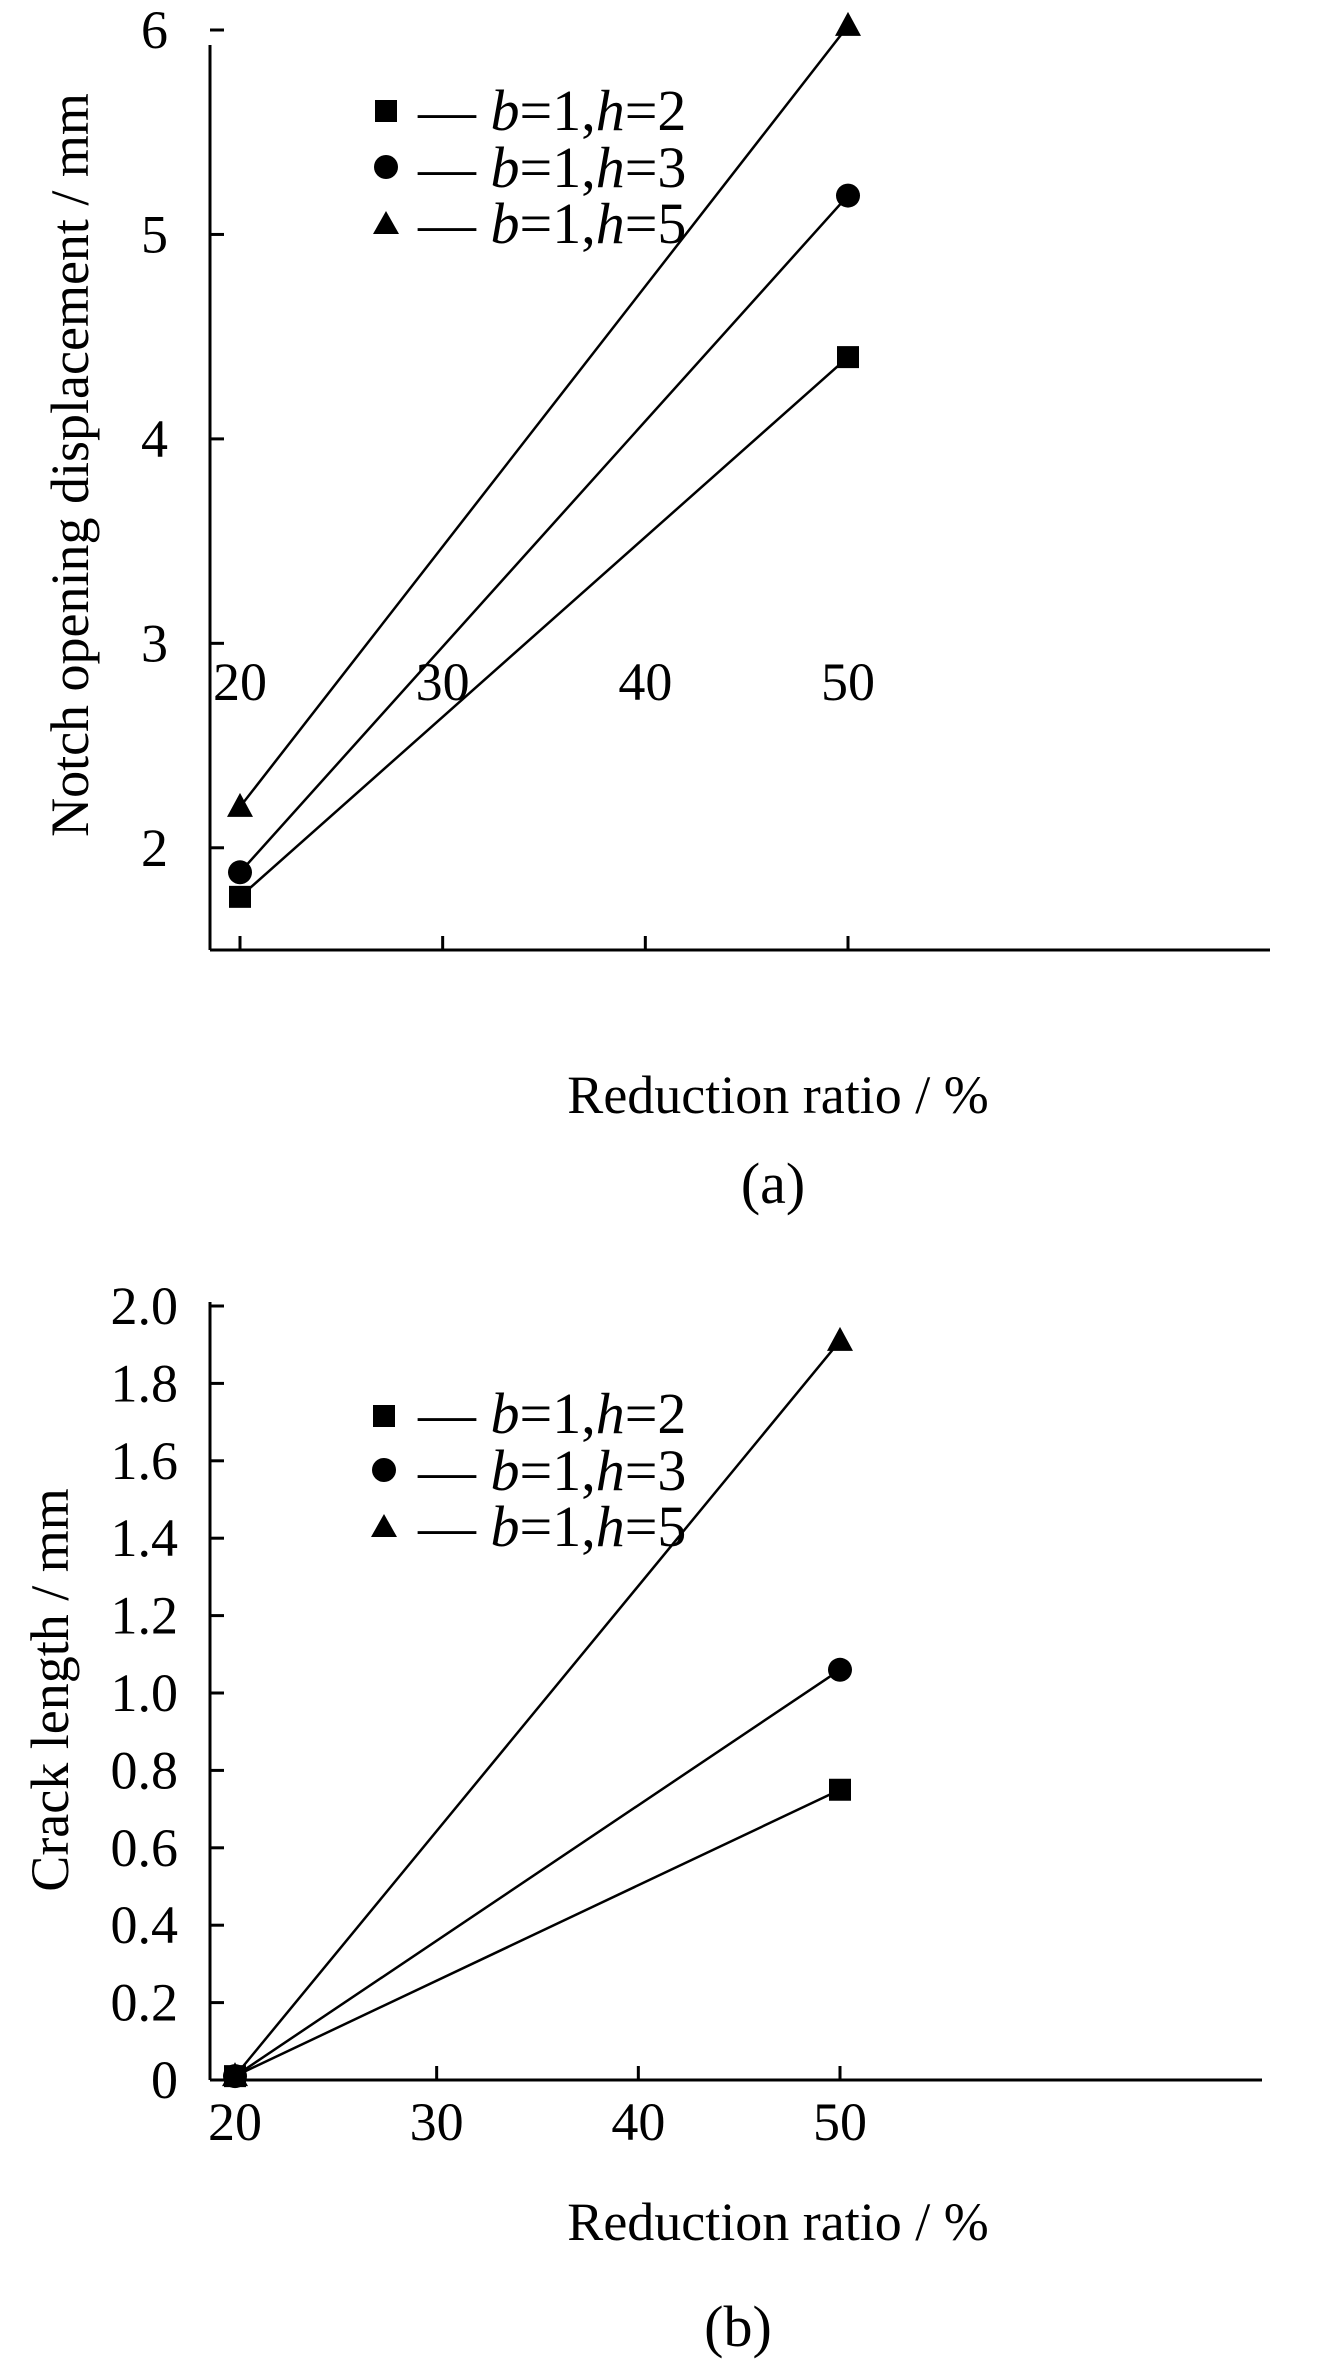  I want to click on panel-a-x-axis-title: Reduction ratio / %, so click(777, 1095).